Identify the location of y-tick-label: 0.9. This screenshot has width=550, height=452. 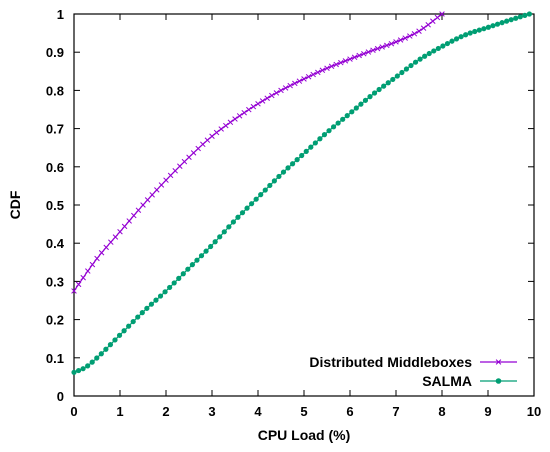
(55, 52).